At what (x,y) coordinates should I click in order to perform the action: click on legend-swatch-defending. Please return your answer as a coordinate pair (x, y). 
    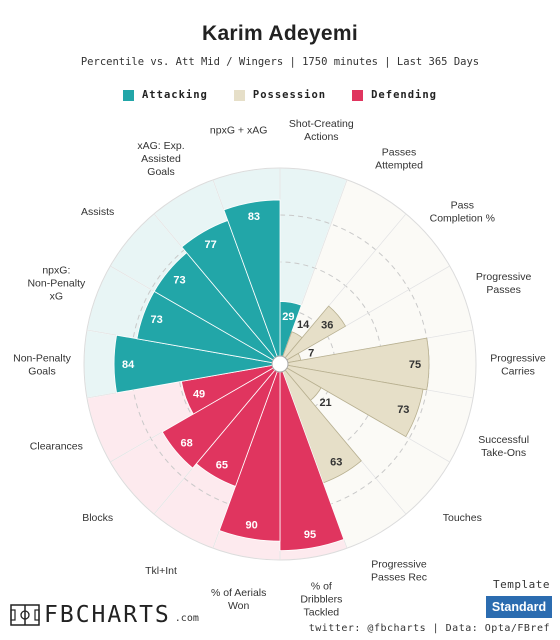
    Looking at the image, I should click on (358, 95).